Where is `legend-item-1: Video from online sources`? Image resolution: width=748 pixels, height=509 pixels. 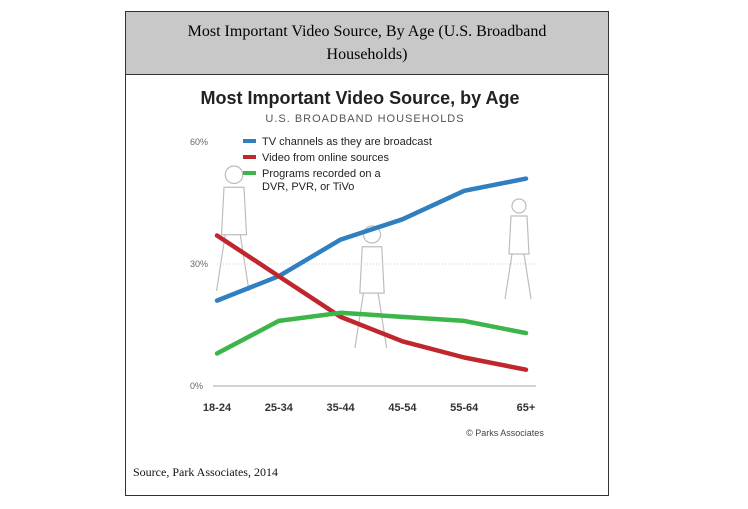
legend-item-1: Video from online sources is located at coordinates (316, 158).